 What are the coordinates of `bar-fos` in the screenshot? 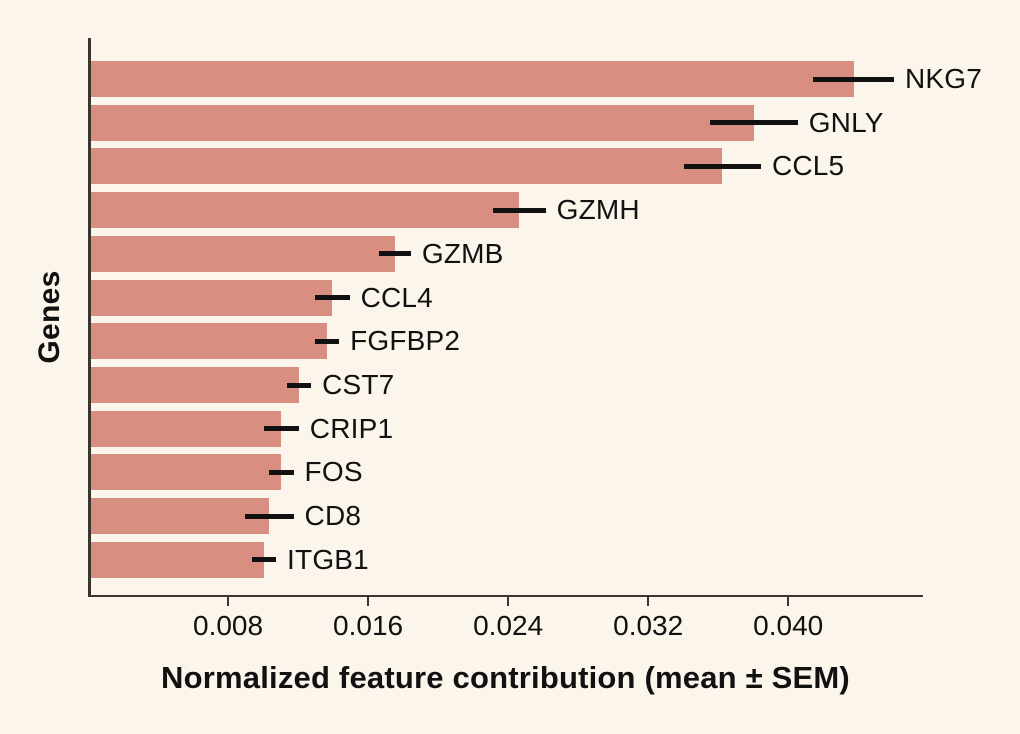 It's located at (186, 472).